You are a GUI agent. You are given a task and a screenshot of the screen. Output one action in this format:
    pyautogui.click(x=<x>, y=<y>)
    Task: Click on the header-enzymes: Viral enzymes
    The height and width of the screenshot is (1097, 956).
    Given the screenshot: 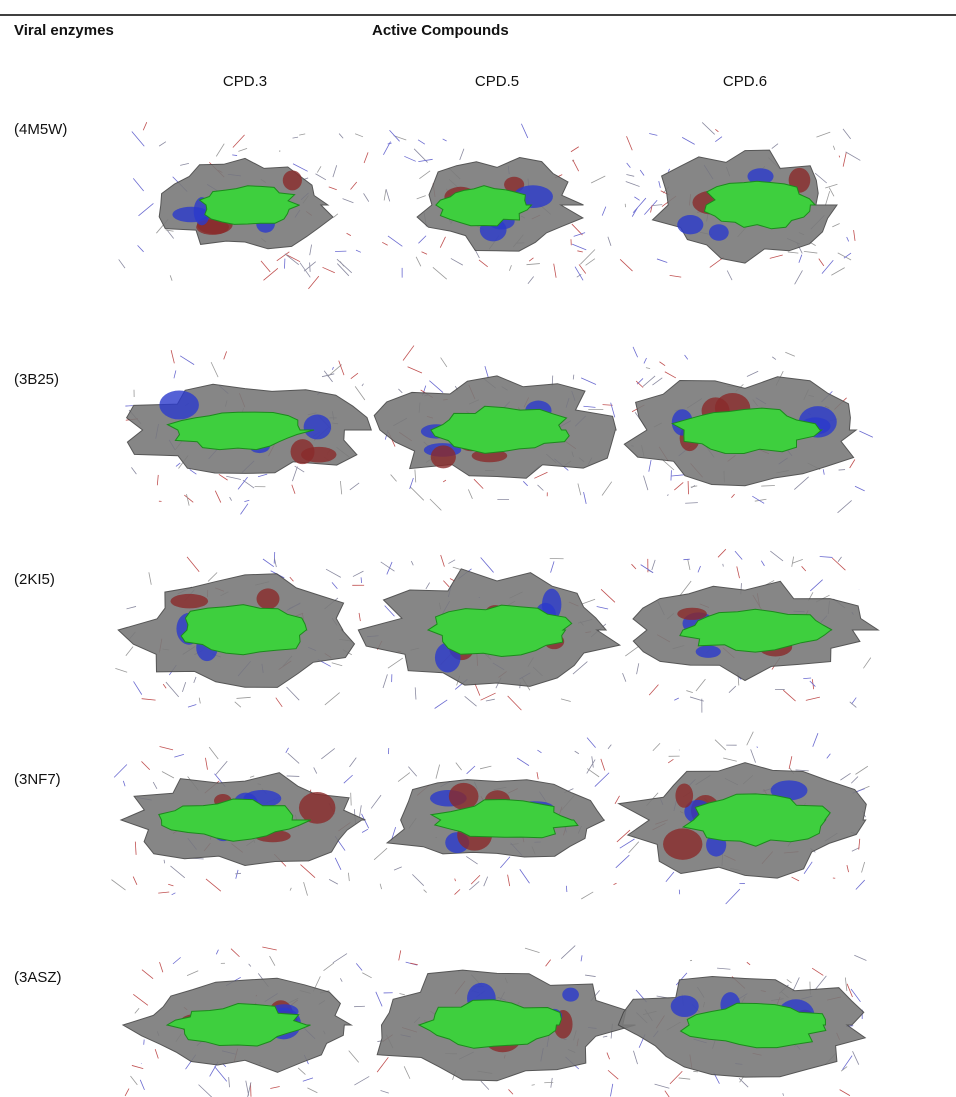 What is the action you would take?
    pyautogui.click(x=64, y=30)
    